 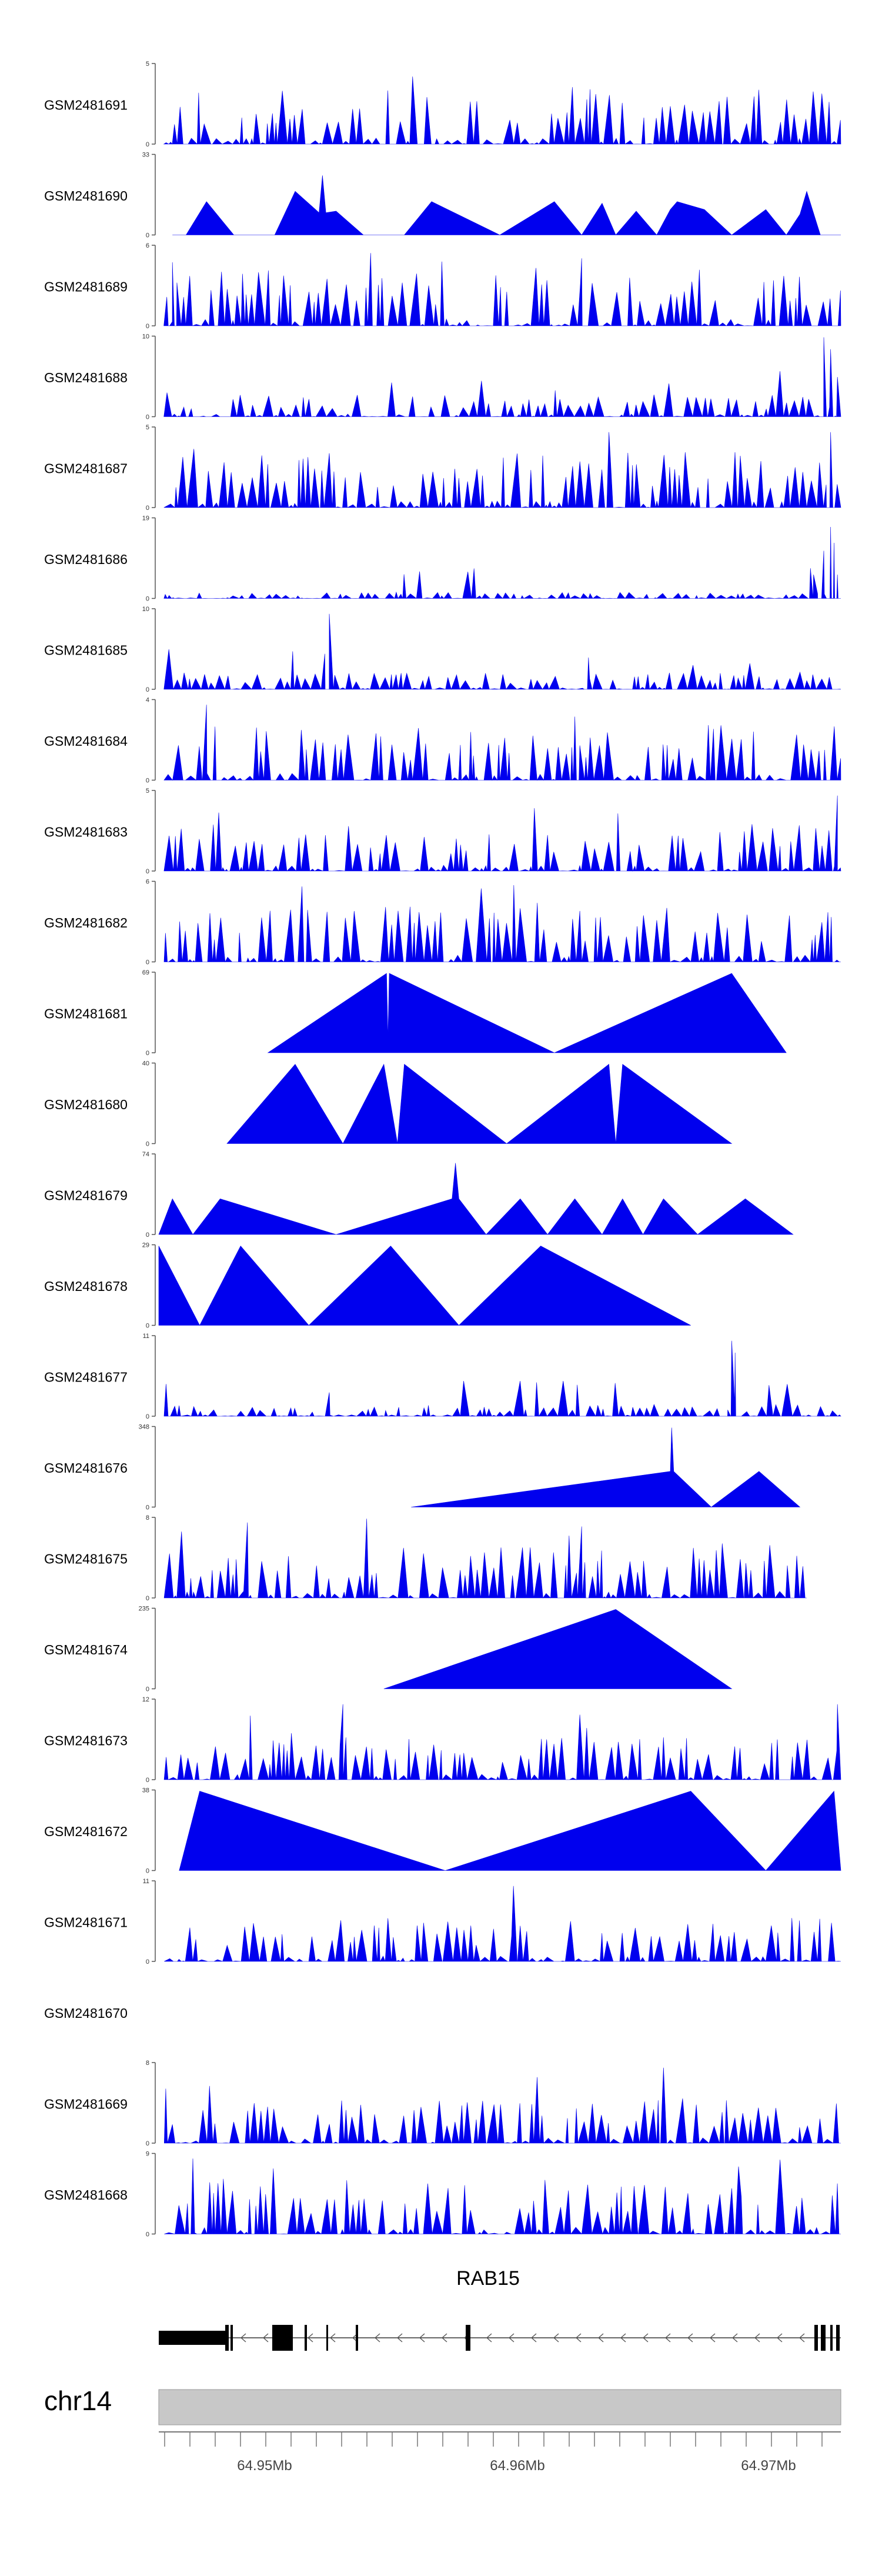 What do you see at coordinates (442, 2103) in the screenshot?
I see `coverage-track: GSM2481669 8 0` at bounding box center [442, 2103].